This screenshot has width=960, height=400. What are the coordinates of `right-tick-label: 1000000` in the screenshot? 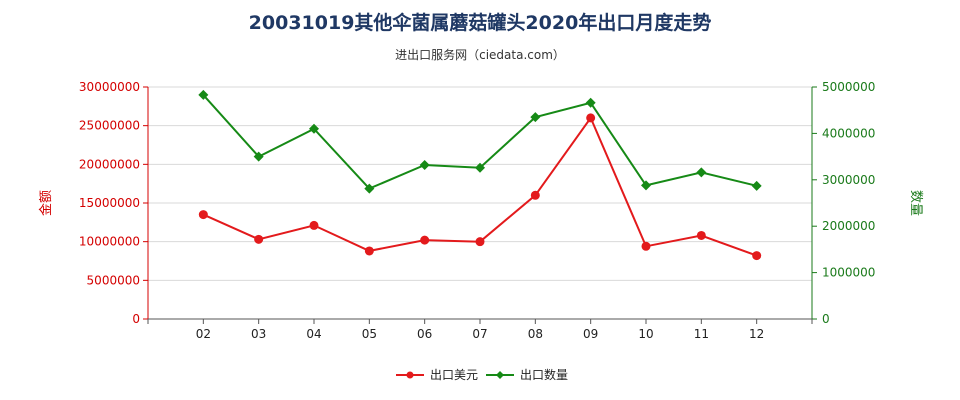 It's located at (848, 273).